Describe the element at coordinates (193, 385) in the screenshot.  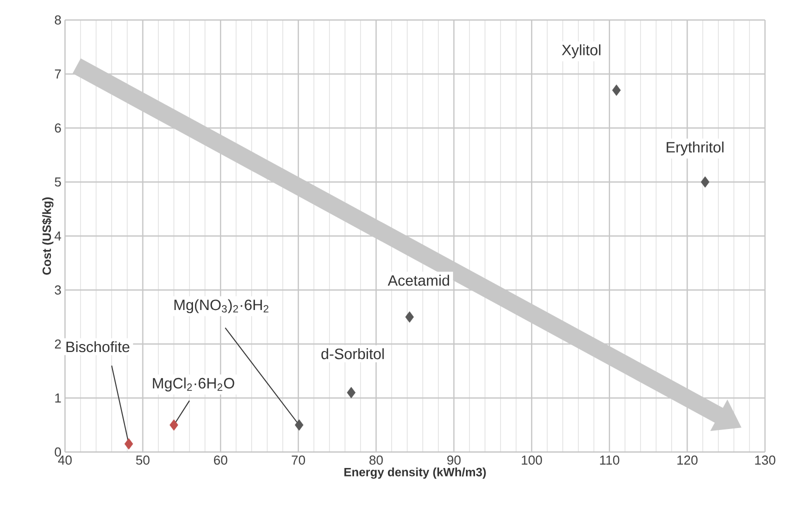
I see `annotation: MgCl$_{2}$·6H$_{2}$O` at that location.